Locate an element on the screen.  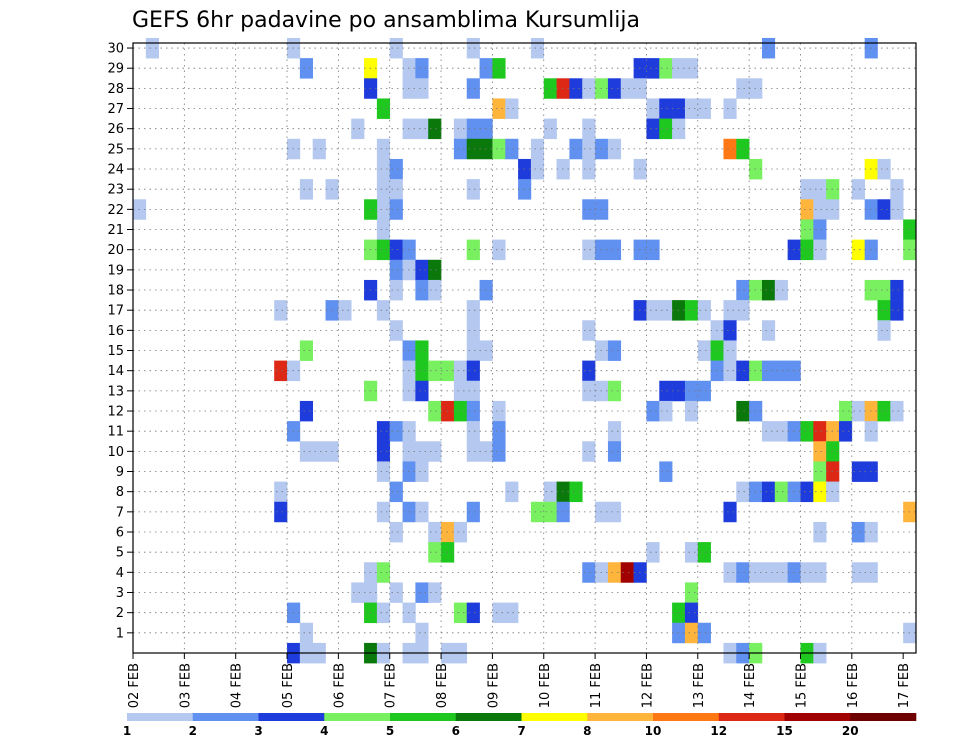
colorbar-label: 1 is located at coordinates (127, 731).